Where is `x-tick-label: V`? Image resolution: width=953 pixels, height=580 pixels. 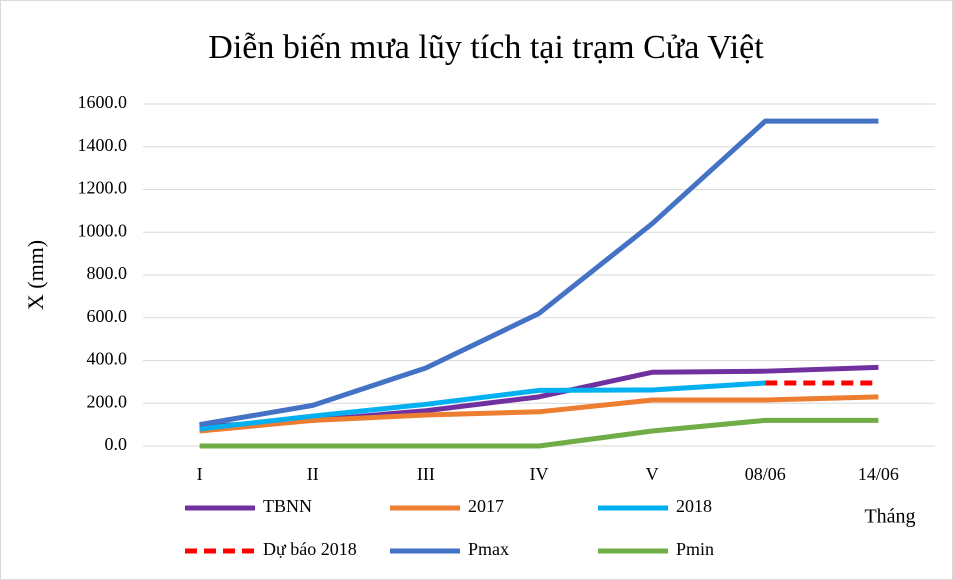
x-tick-label: V is located at coordinates (652, 474).